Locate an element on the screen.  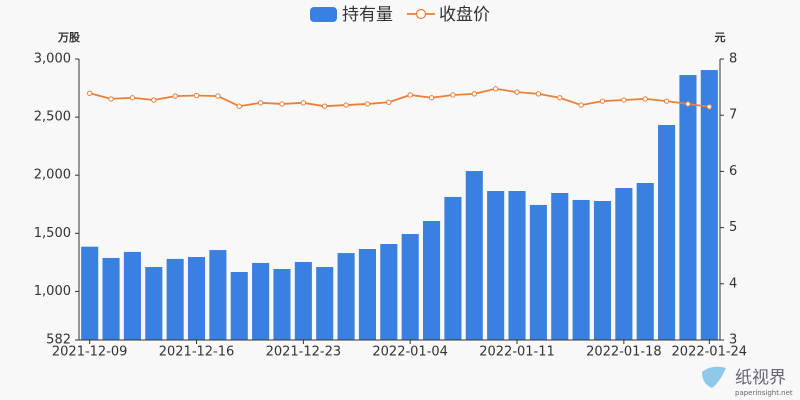
x-tick-label: 2022-01-18 is located at coordinates (624, 352).